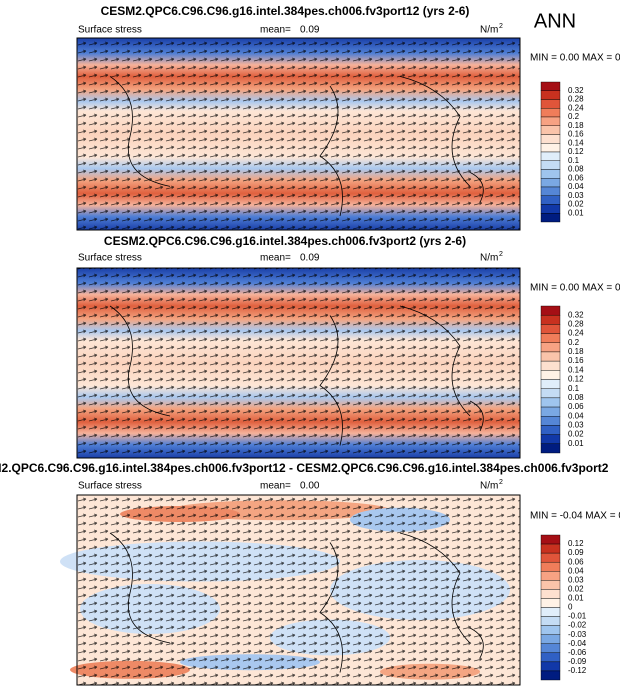 The width and height of the screenshot is (620, 693). I want to click on colorbar-label: -0.09, so click(577, 661).